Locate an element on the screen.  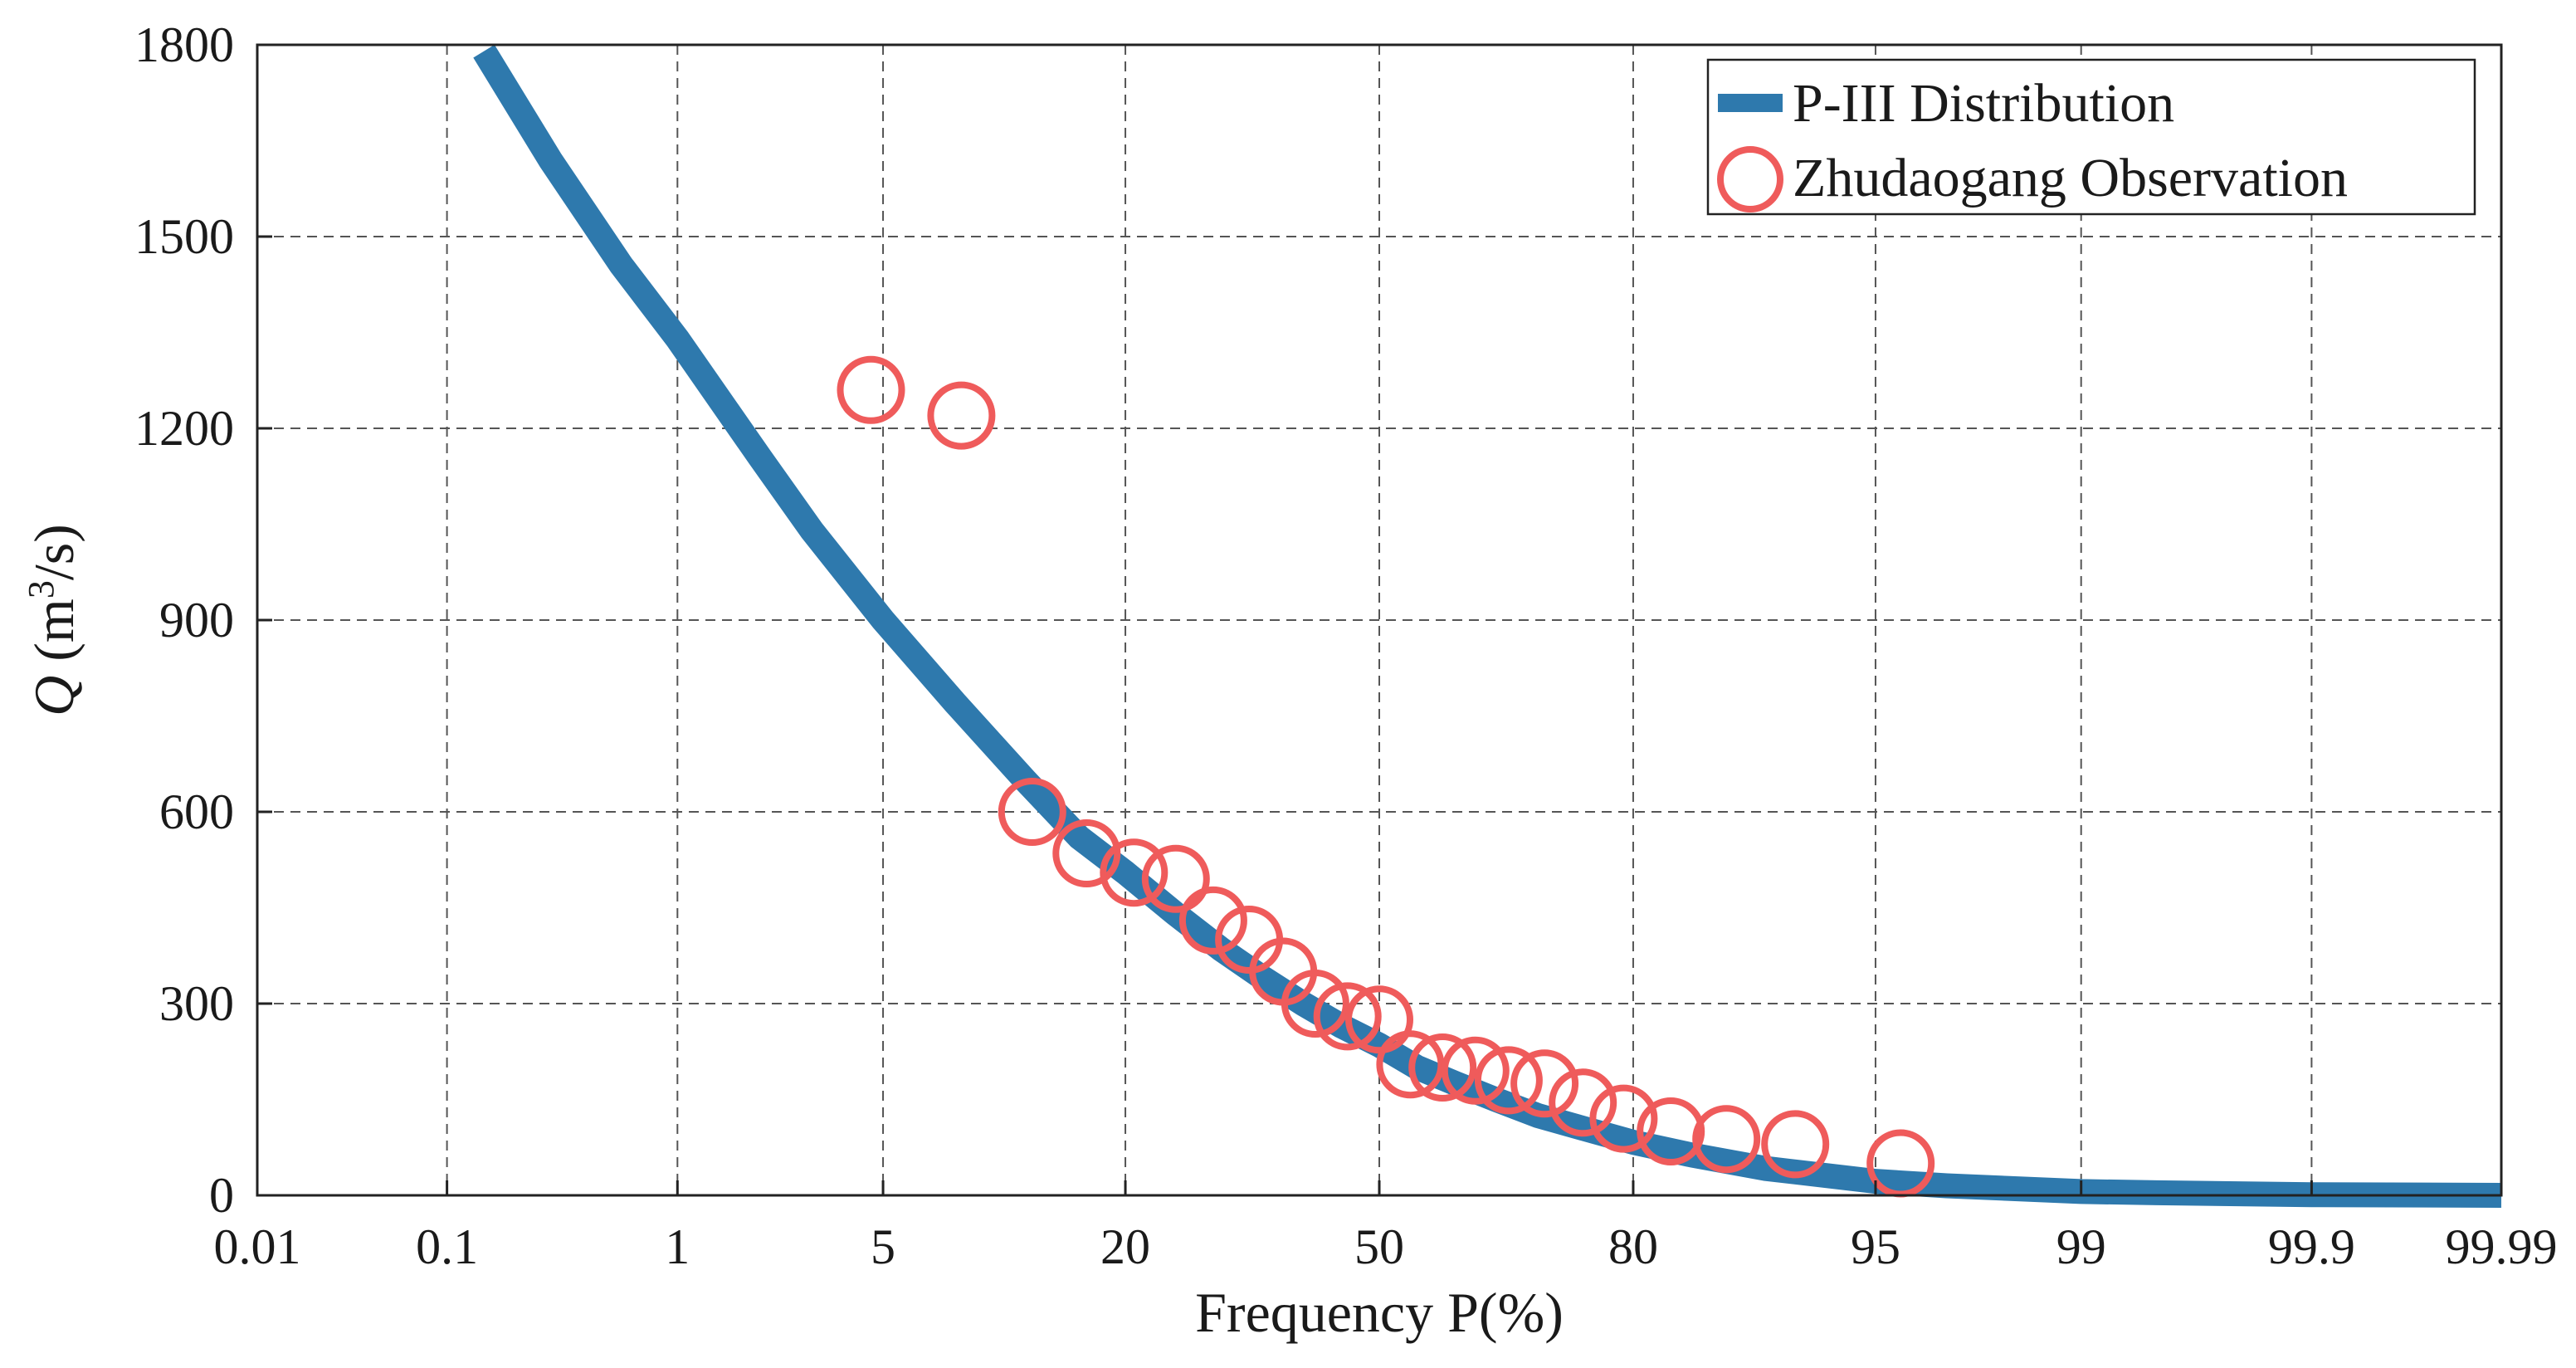
x-axis-title: Frequency P(%) is located at coordinates (1380, 1312).